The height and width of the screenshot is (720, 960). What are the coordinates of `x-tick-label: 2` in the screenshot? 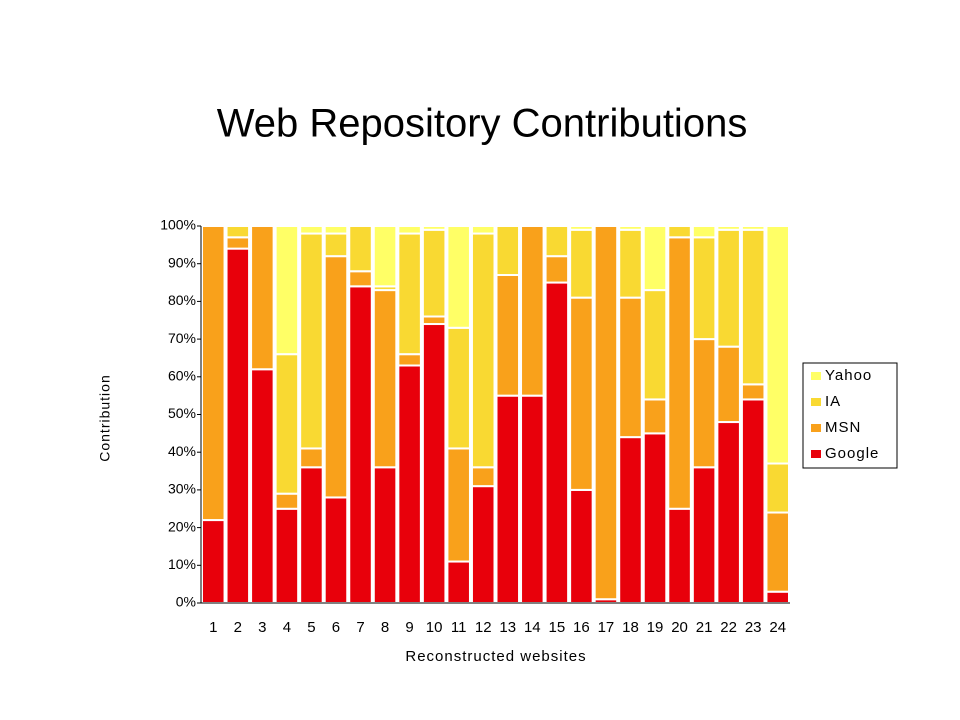 It's located at (238, 627).